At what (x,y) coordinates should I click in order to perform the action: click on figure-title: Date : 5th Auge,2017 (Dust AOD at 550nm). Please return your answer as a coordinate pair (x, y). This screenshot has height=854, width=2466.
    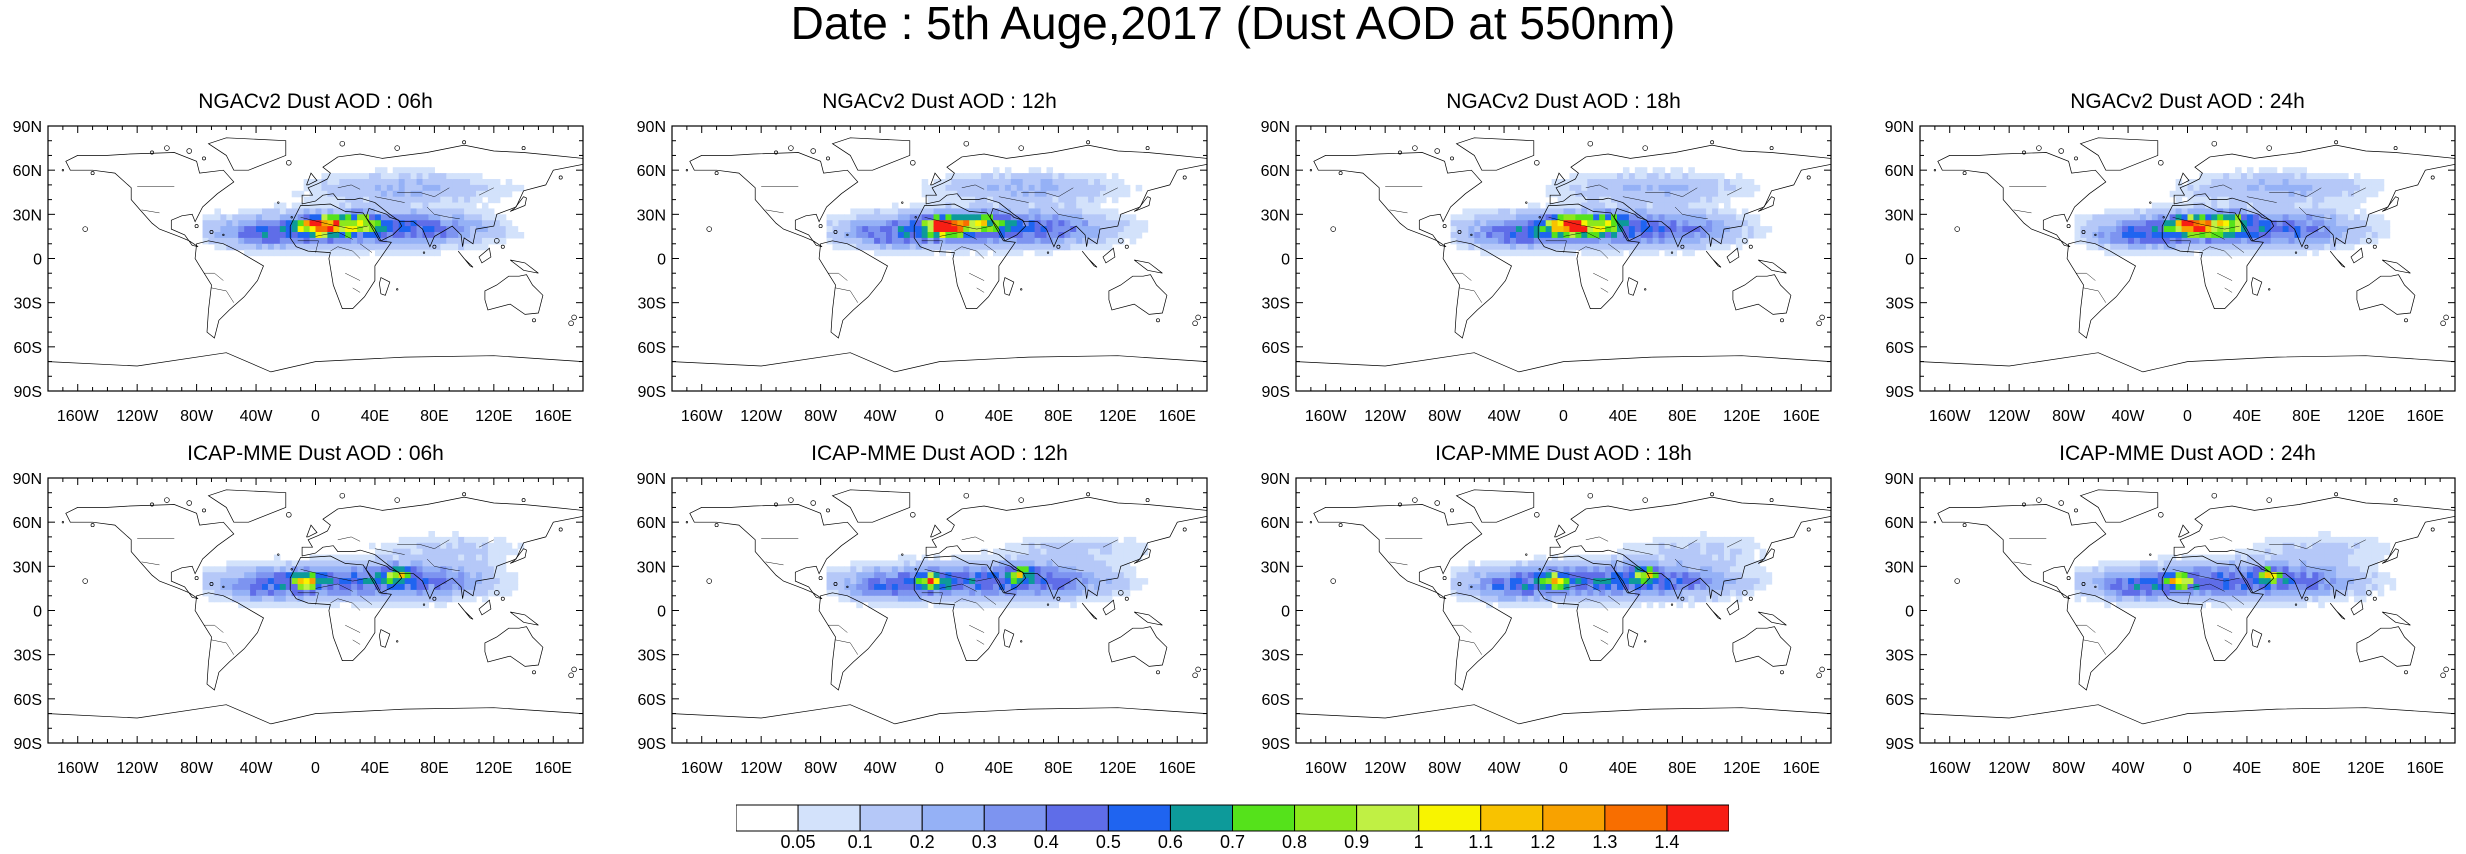
    Looking at the image, I should click on (1233, 24).